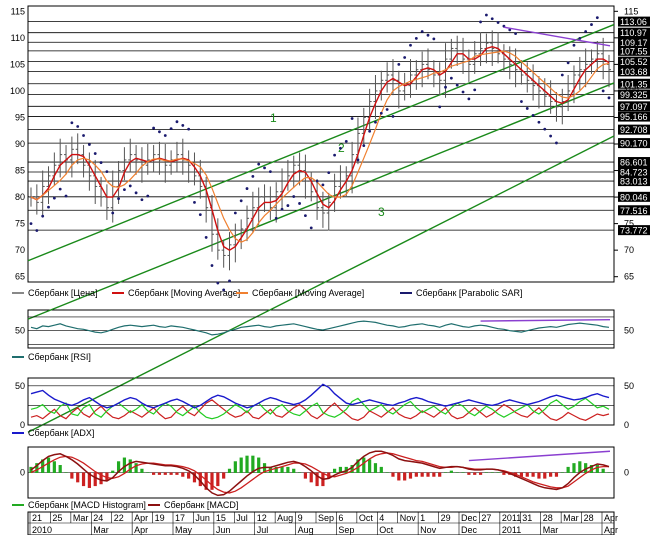 The image size is (650, 535). What do you see at coordinates (160, 518) in the screenshot?
I see `x-axis-tick-label: 19` at bounding box center [160, 518].